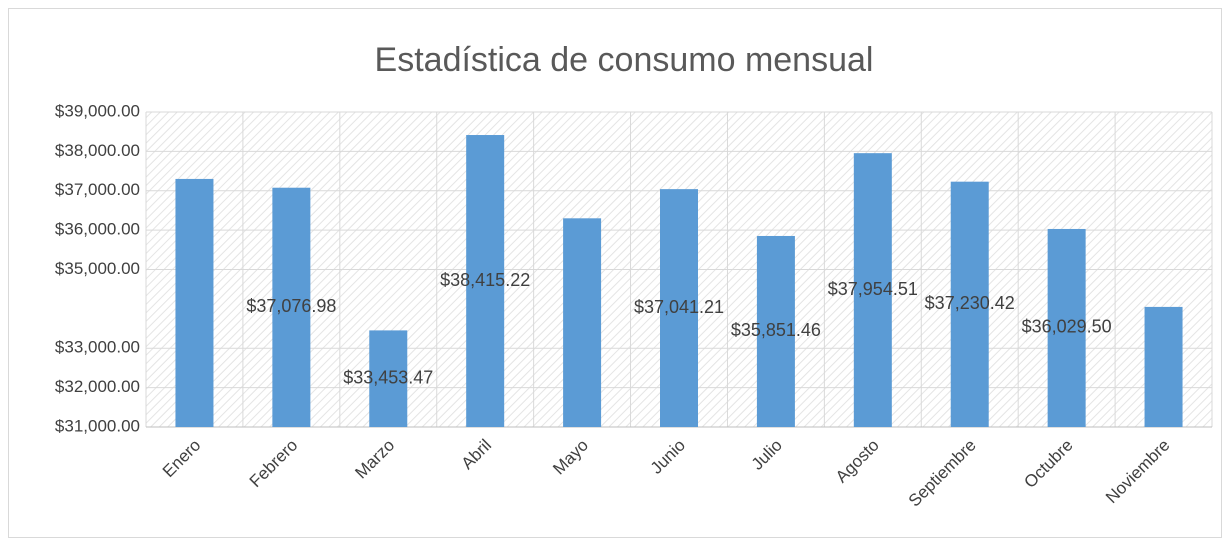 This screenshot has width=1230, height=546. I want to click on data-label: $36,029.50, so click(1067, 327).